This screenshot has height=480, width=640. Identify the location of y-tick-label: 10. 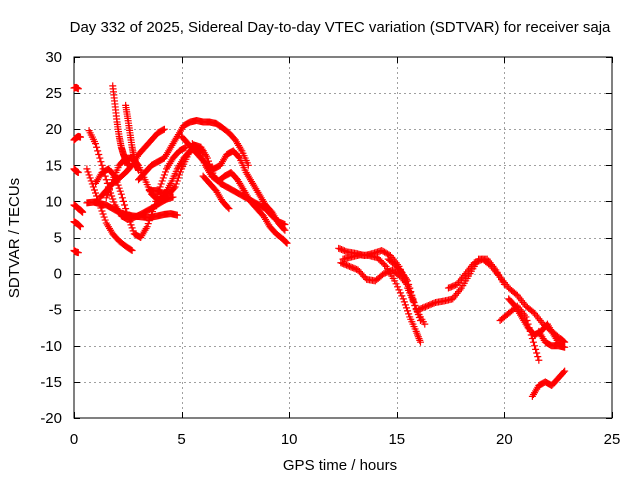
(53, 201).